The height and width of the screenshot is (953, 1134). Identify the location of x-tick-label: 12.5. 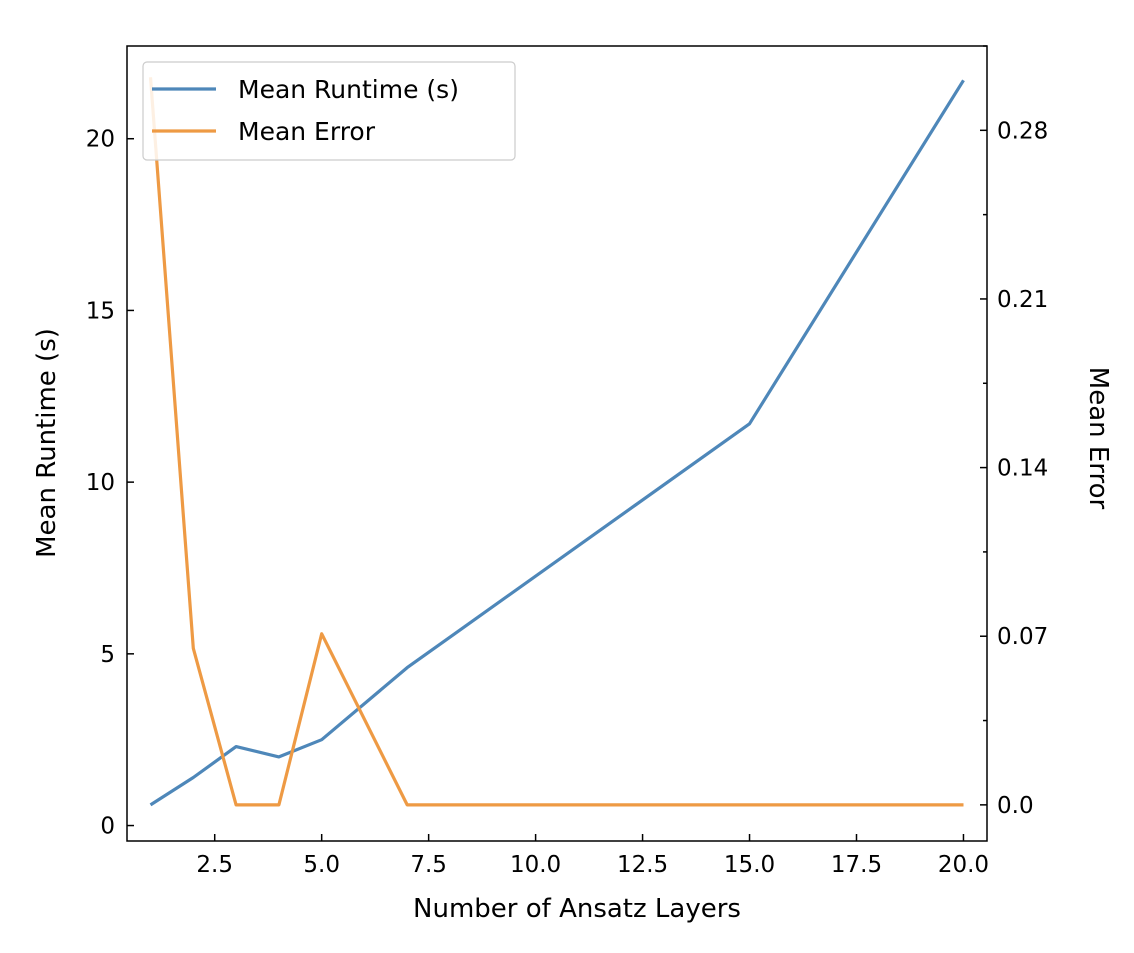
(642, 865).